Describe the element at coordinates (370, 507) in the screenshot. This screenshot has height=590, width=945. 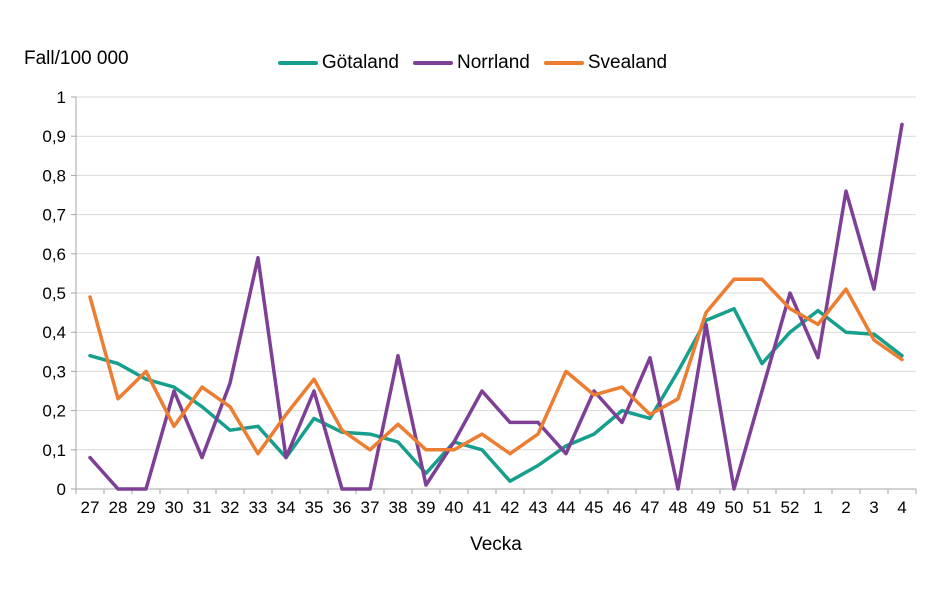
I see `x-tick-label: 37` at that location.